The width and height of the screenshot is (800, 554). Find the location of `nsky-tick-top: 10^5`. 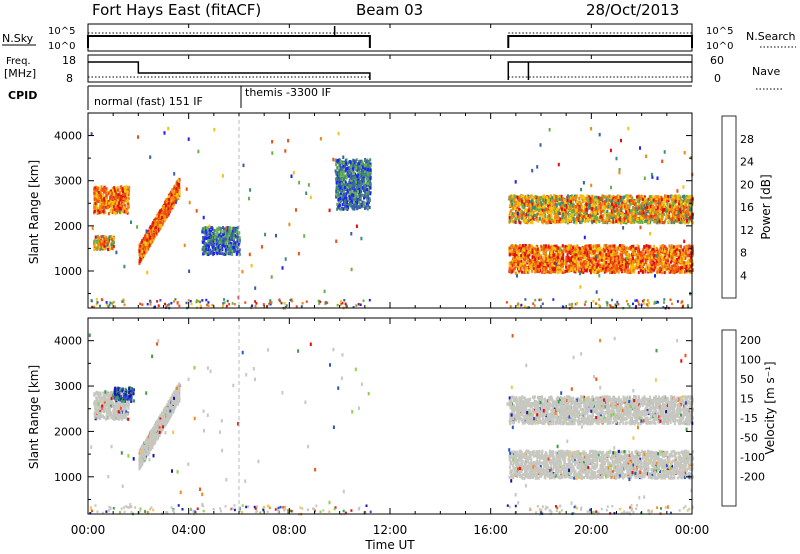

nsky-tick-top: 10^5 is located at coordinates (61, 31).